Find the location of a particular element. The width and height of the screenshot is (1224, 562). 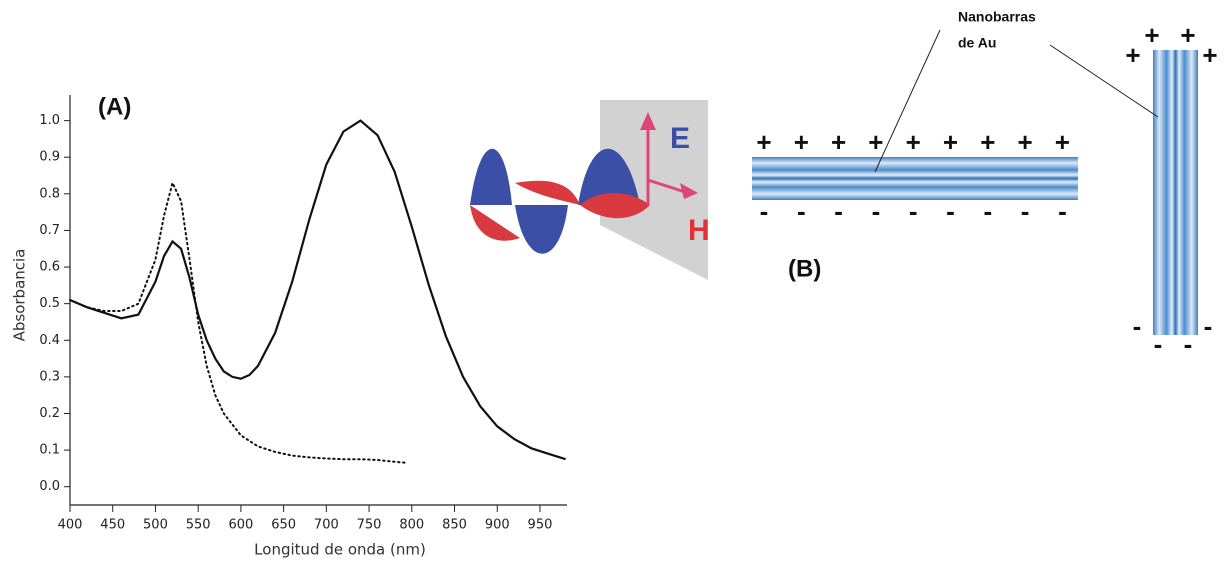

e-label: E is located at coordinates (680, 138).